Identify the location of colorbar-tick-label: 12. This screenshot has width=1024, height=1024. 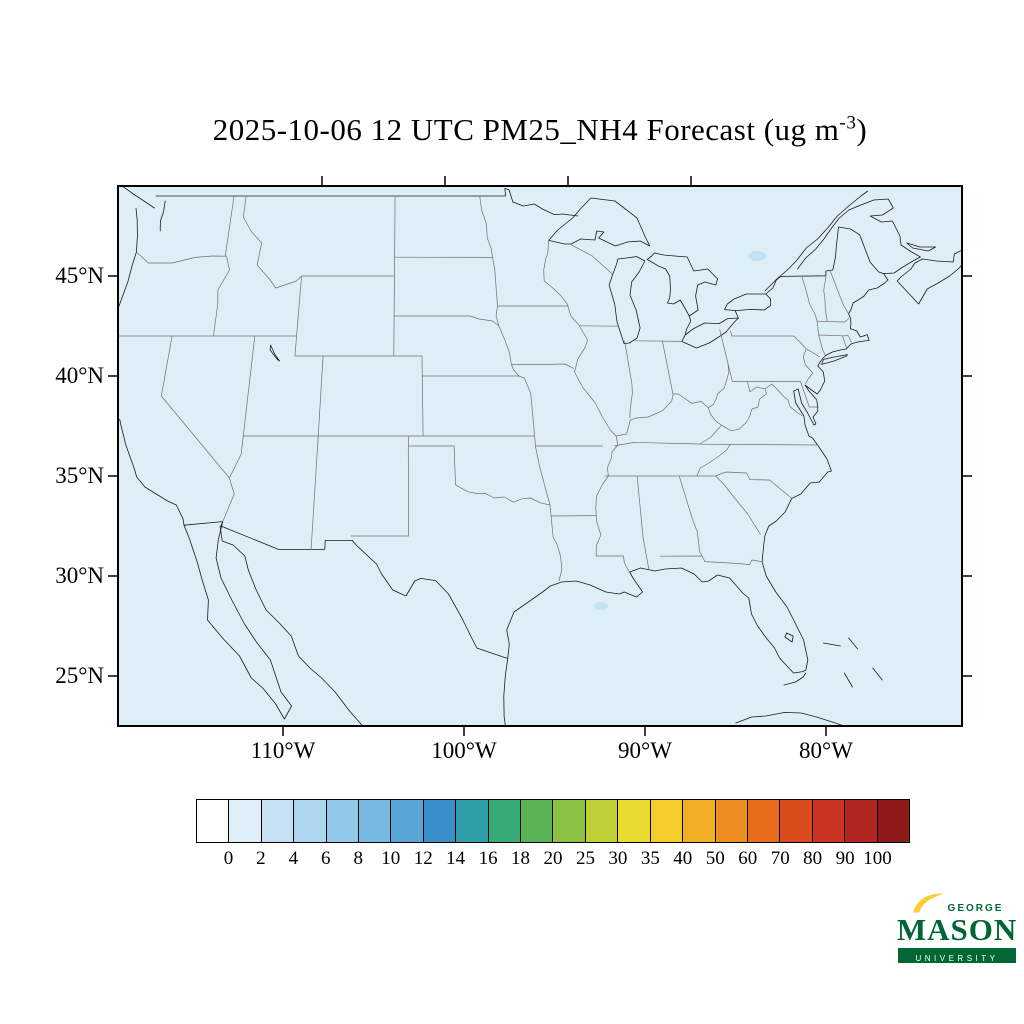
(423, 858).